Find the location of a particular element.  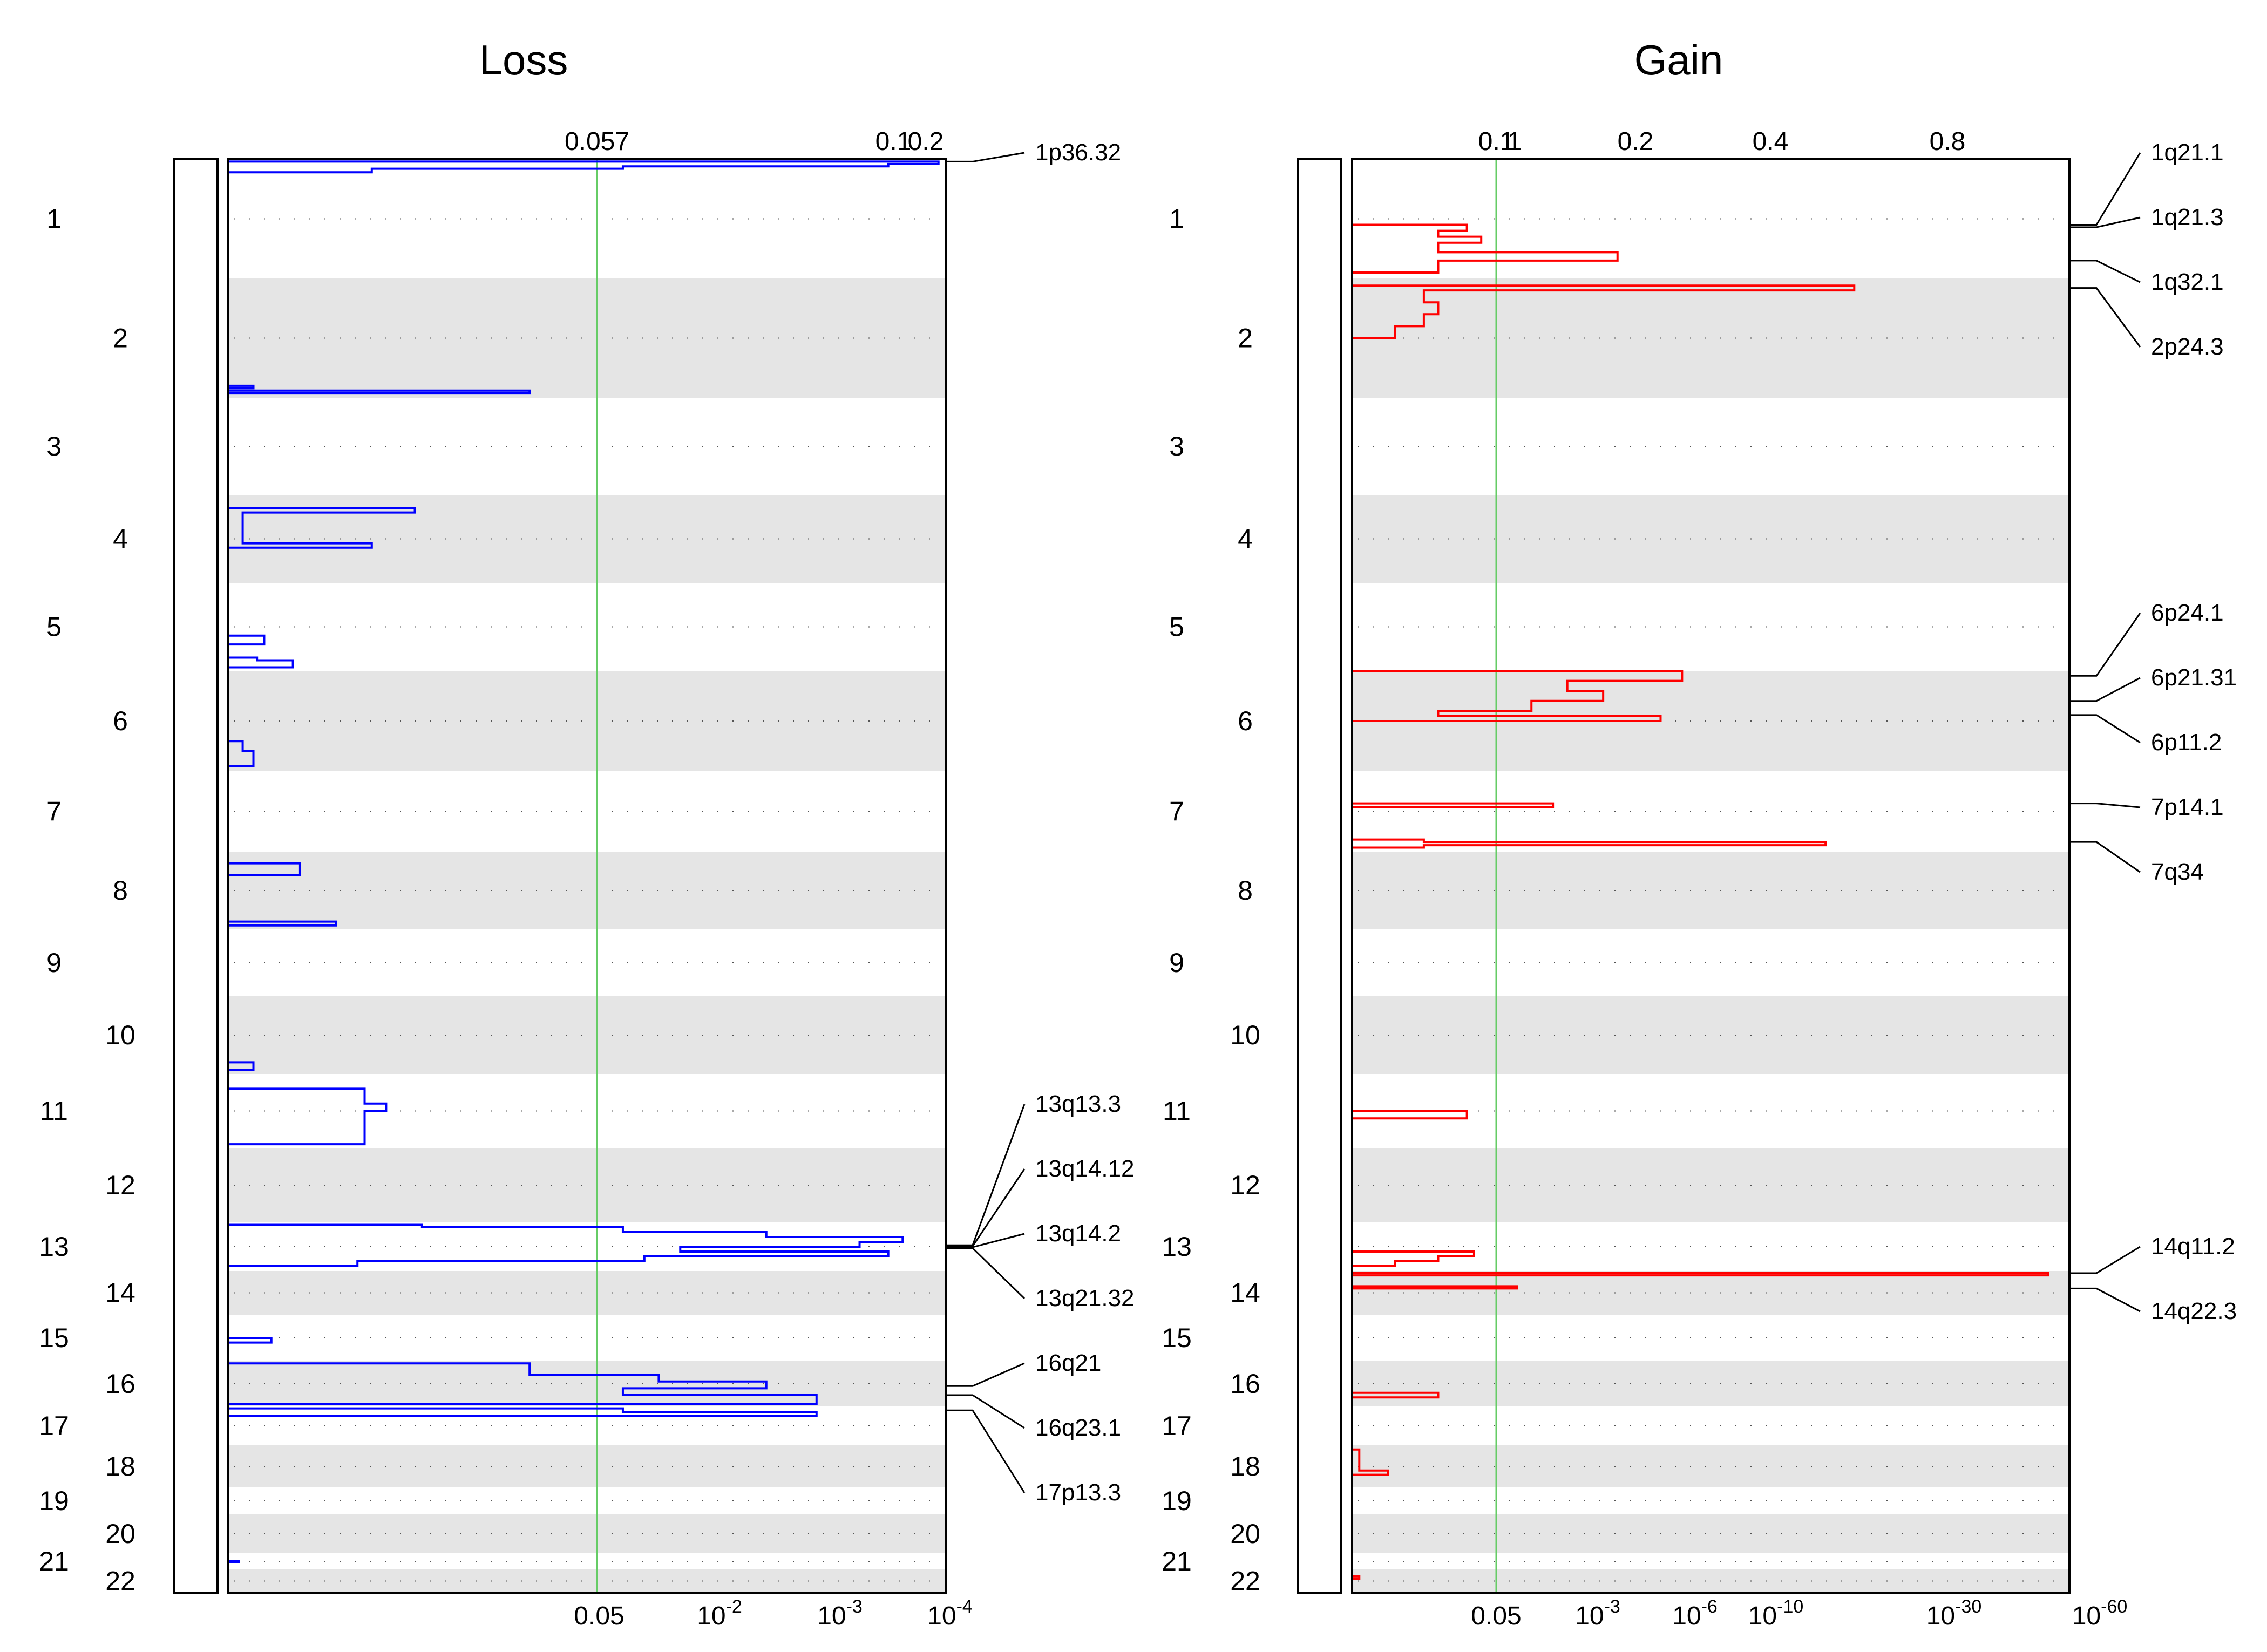

loss-top-tick-labels: 0.057 0.10.2 is located at coordinates (754, 141).